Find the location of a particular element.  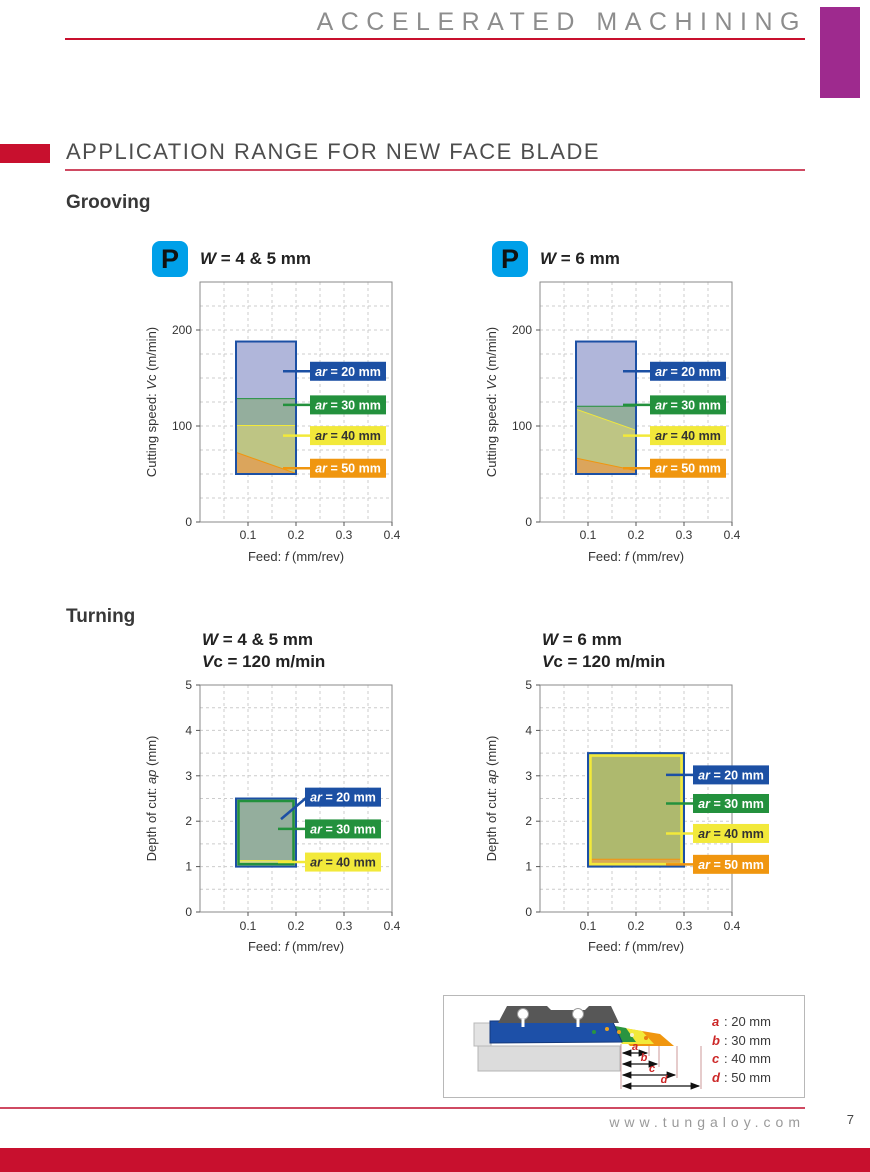

title-accent-bar is located at coordinates (25, 153).